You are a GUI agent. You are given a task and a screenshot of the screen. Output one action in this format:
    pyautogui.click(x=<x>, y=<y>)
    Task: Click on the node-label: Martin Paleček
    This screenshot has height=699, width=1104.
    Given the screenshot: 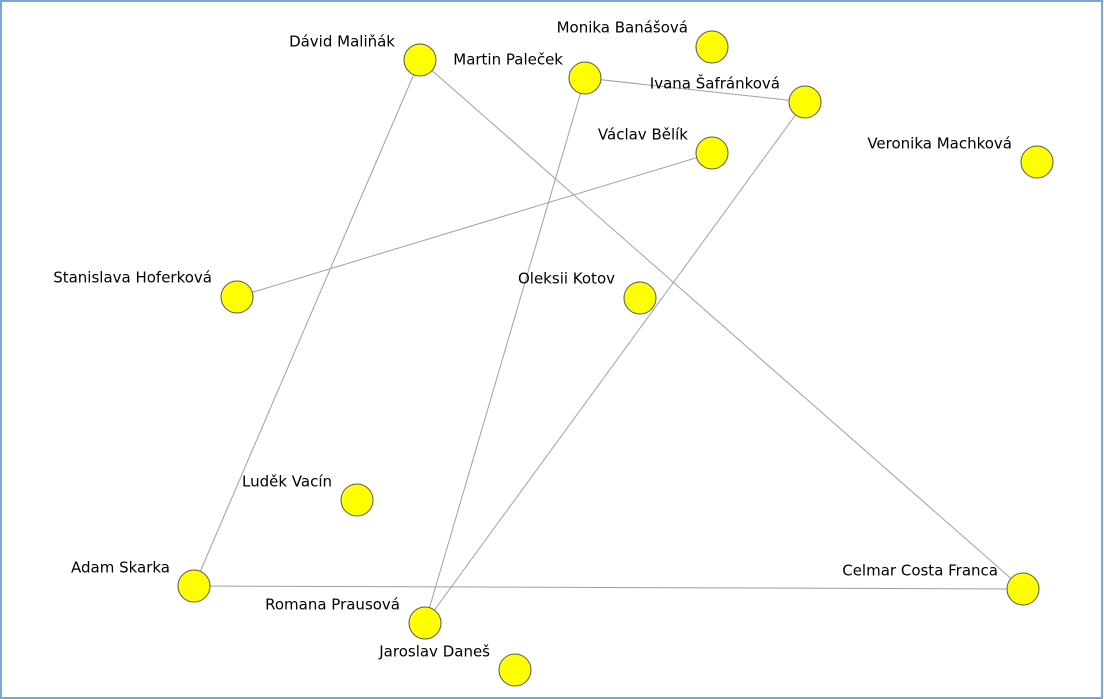 What is the action you would take?
    pyautogui.click(x=508, y=60)
    